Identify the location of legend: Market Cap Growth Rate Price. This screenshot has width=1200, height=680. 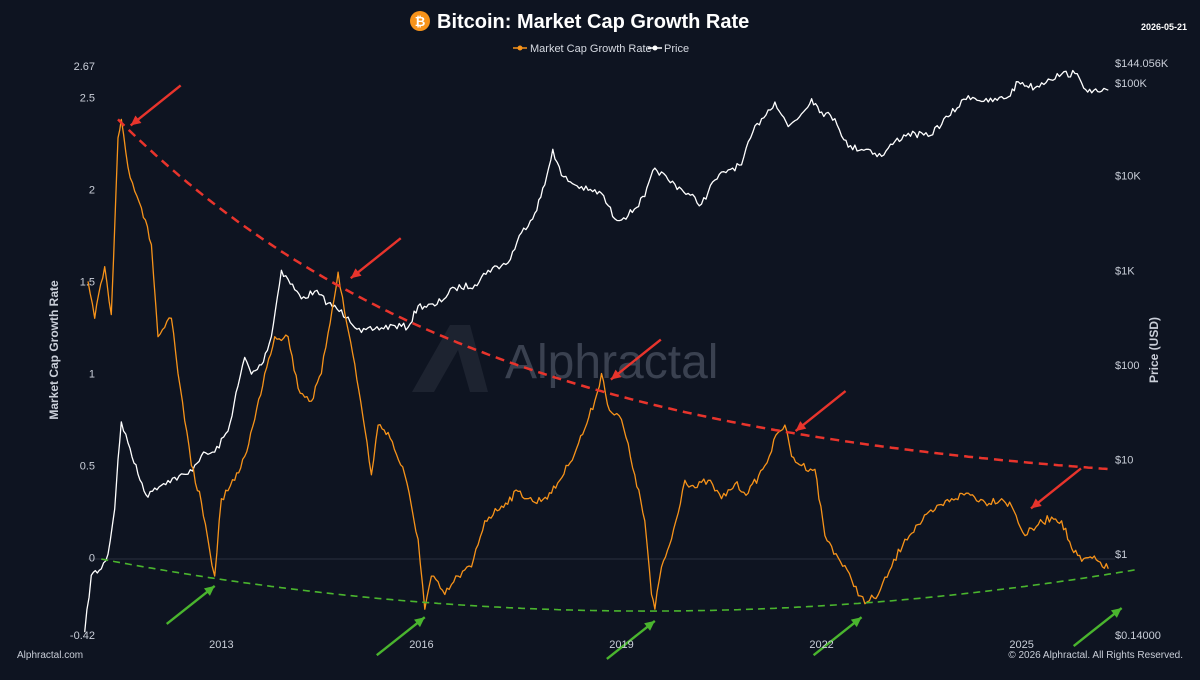
(601, 49).